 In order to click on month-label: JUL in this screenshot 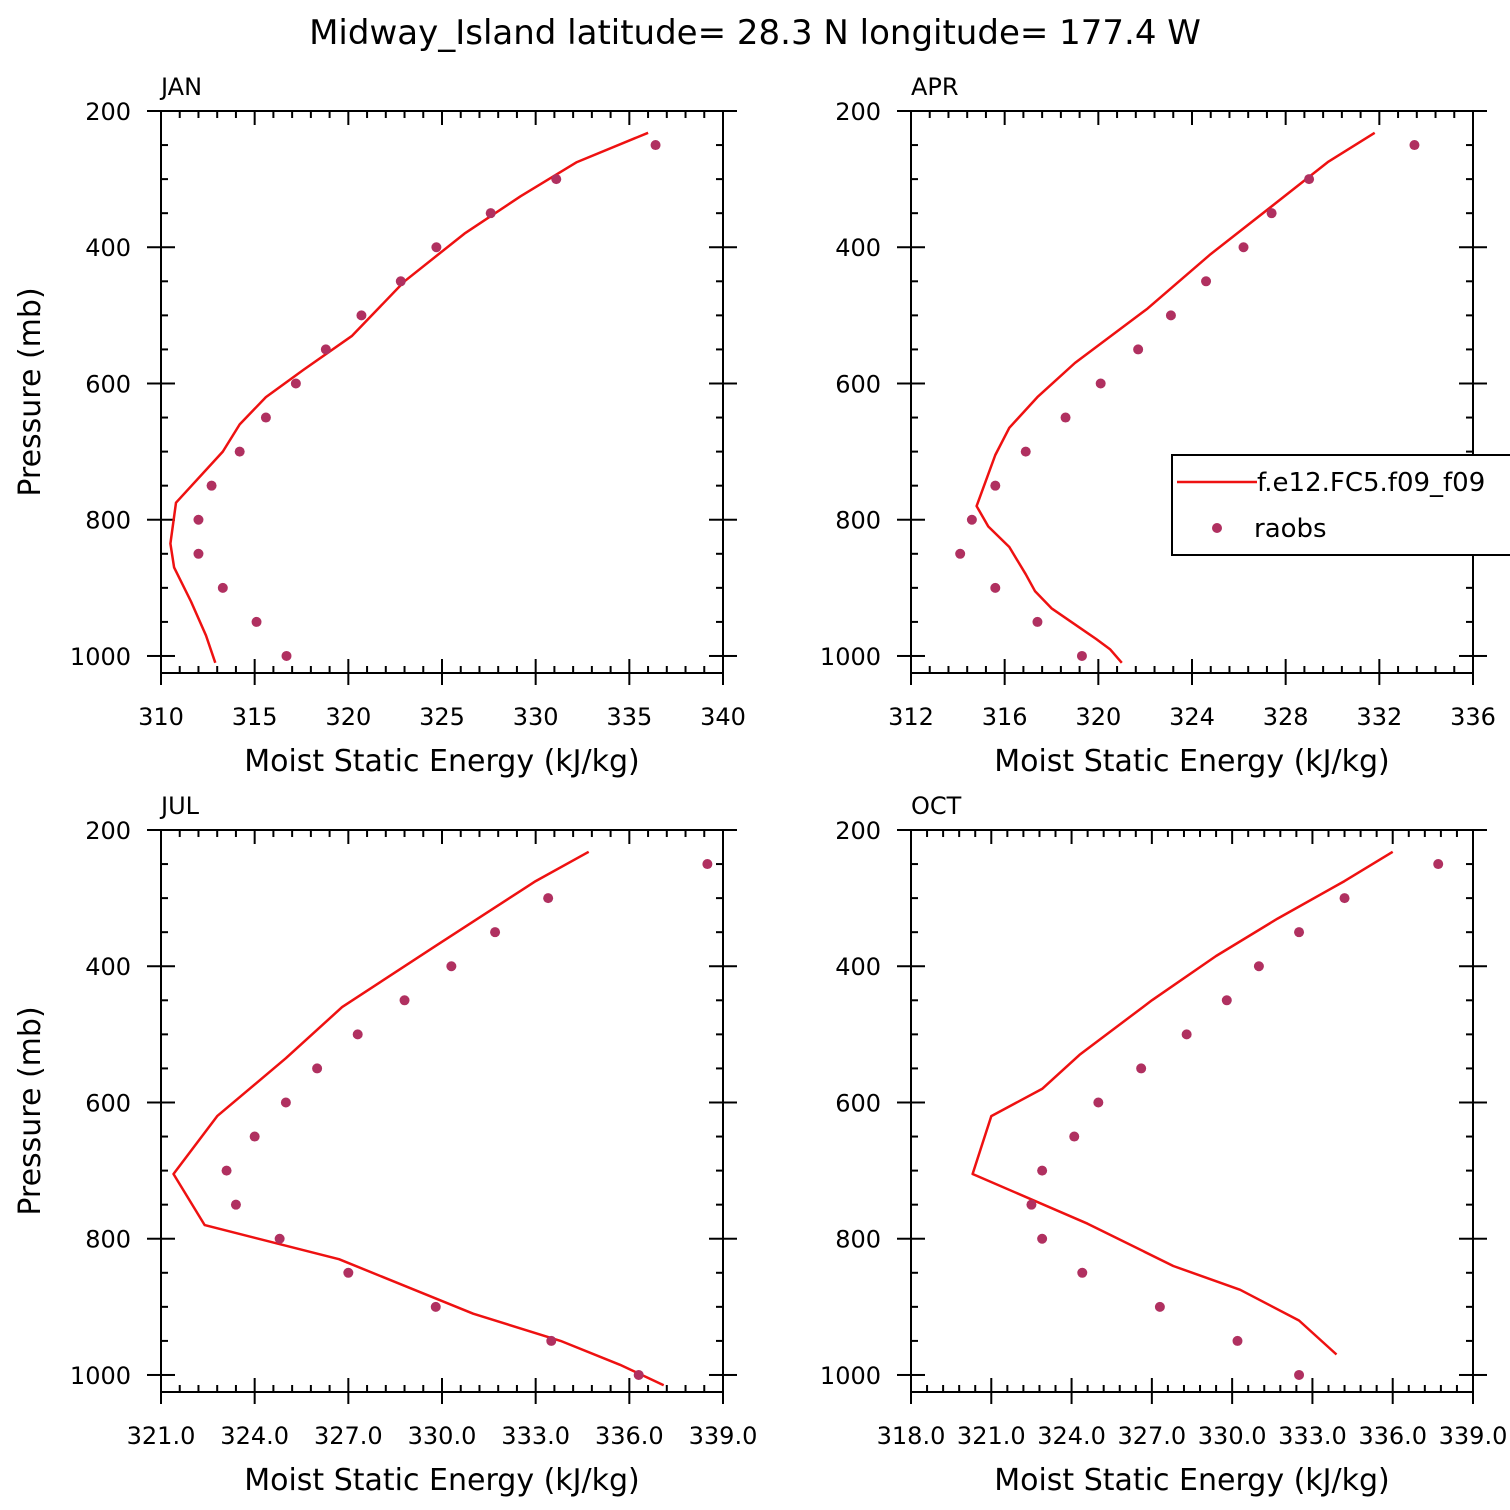, I will do `click(179, 806)`.